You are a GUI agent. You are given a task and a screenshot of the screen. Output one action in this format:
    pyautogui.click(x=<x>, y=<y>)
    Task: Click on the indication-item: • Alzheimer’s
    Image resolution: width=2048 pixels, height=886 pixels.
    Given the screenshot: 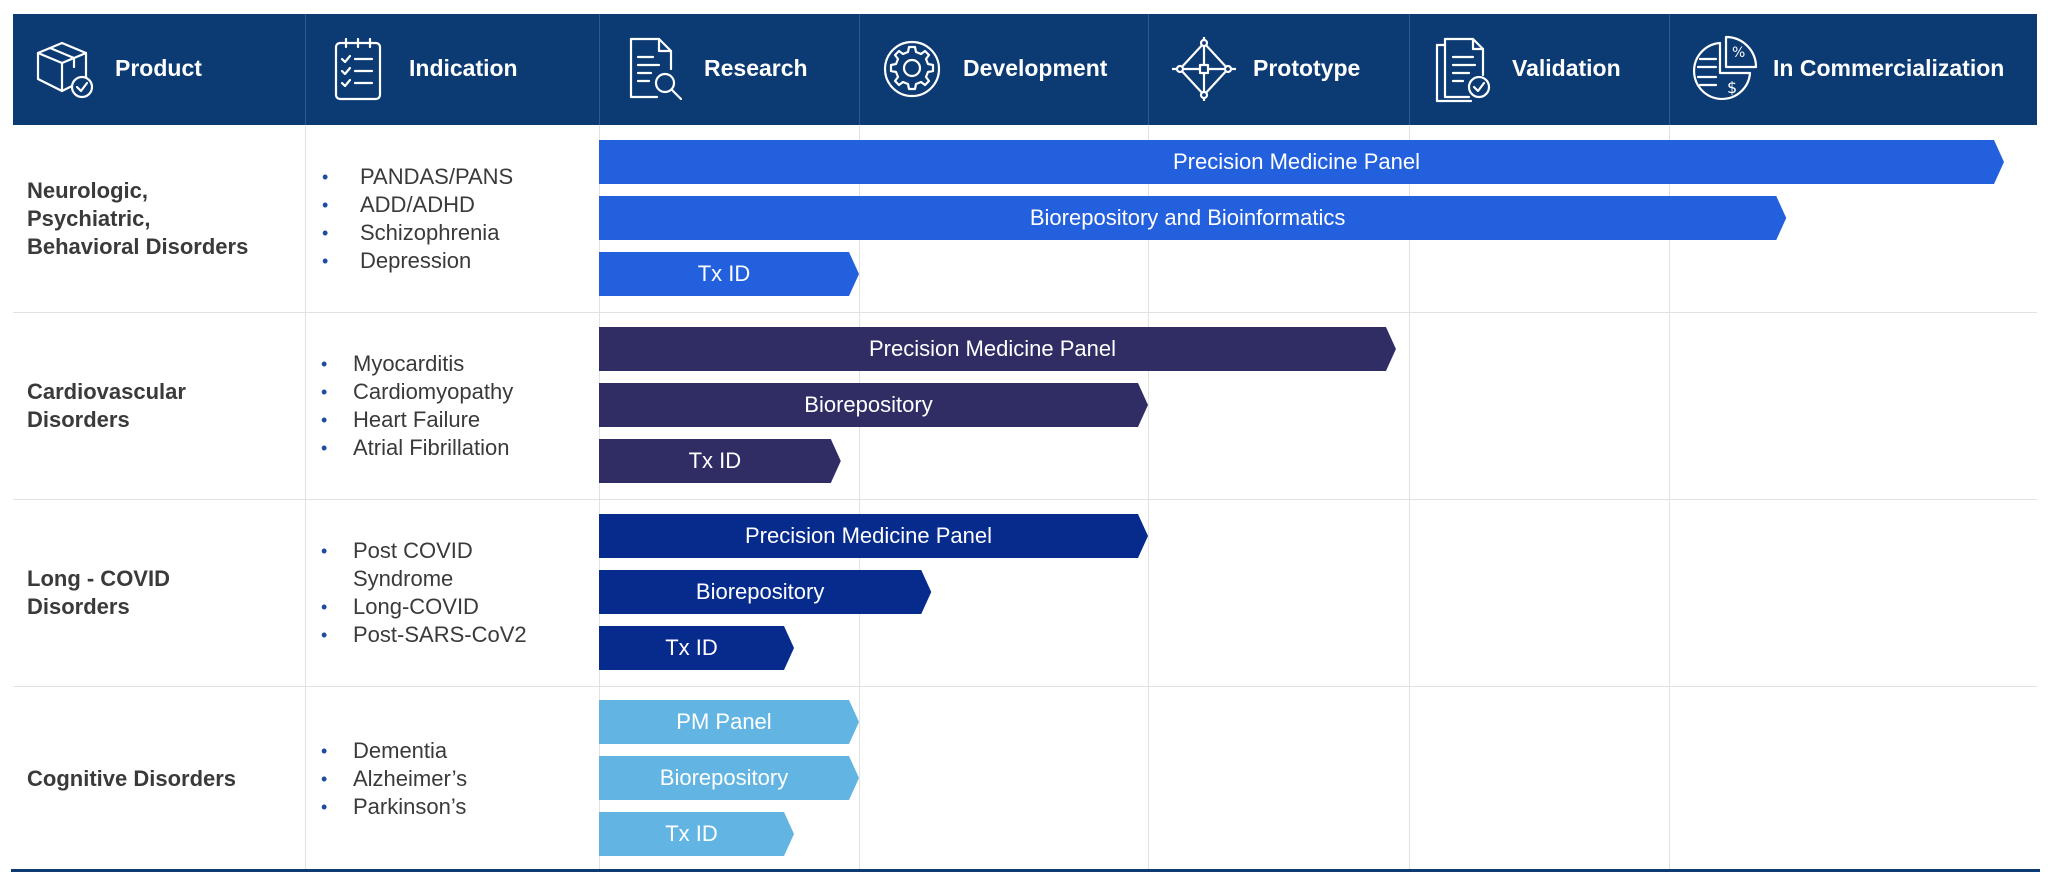 What is the action you would take?
    pyautogui.click(x=394, y=778)
    